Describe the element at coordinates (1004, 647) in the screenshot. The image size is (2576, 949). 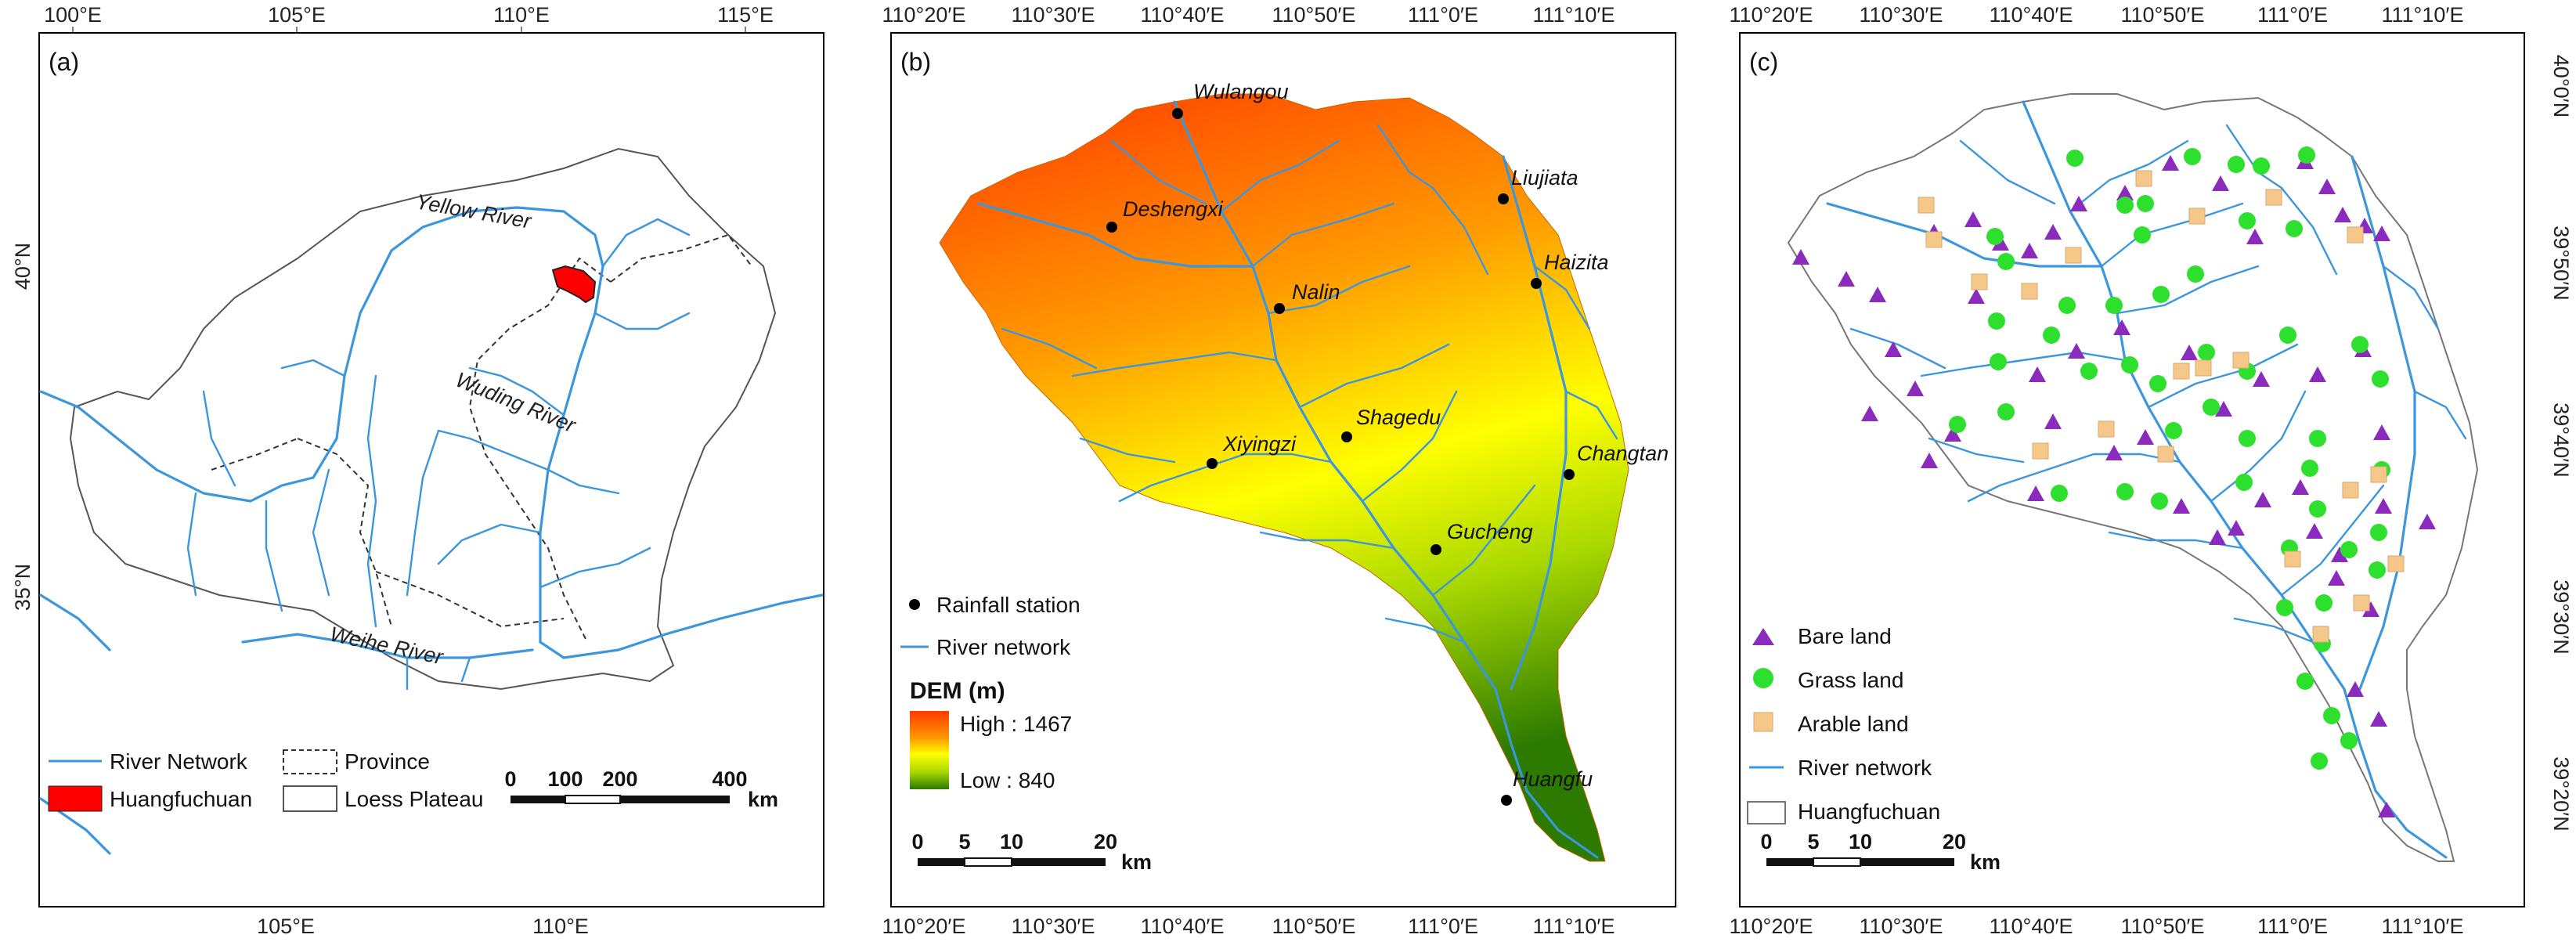
I see `legend-river-label: River network` at that location.